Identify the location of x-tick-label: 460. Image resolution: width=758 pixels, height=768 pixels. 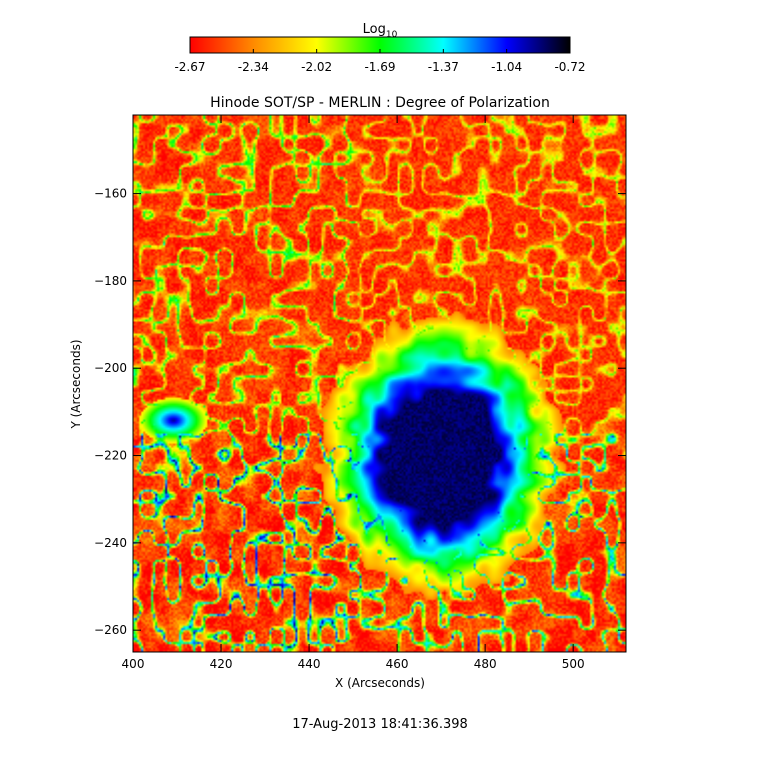
(397, 664).